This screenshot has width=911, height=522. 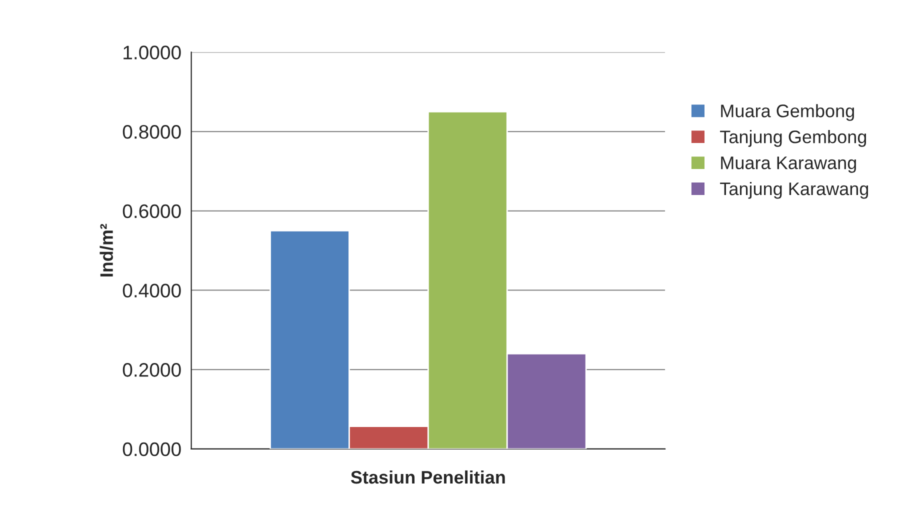 What do you see at coordinates (787, 112) in the screenshot?
I see `legend-label: Muara Gembong` at bounding box center [787, 112].